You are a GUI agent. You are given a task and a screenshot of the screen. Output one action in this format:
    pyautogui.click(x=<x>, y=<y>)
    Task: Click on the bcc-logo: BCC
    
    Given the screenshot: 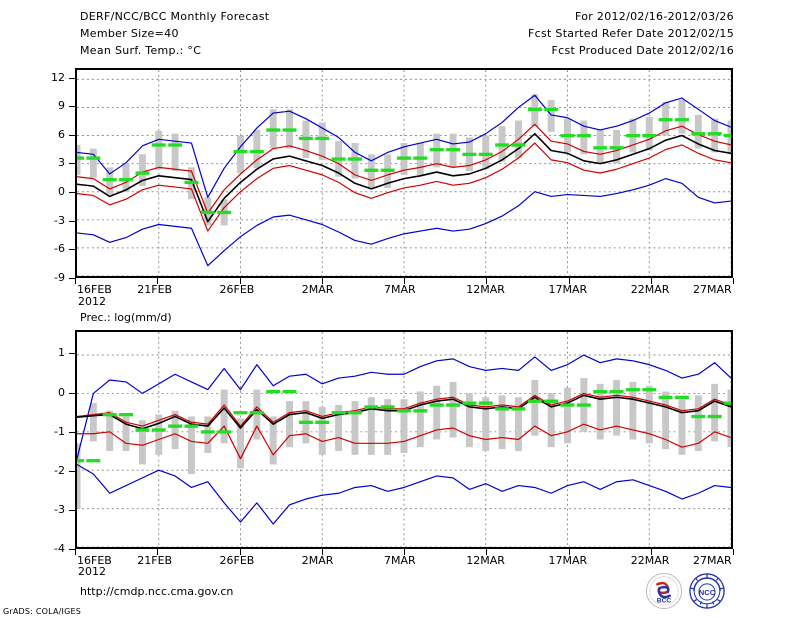 What is the action you would take?
    pyautogui.click(x=664, y=591)
    